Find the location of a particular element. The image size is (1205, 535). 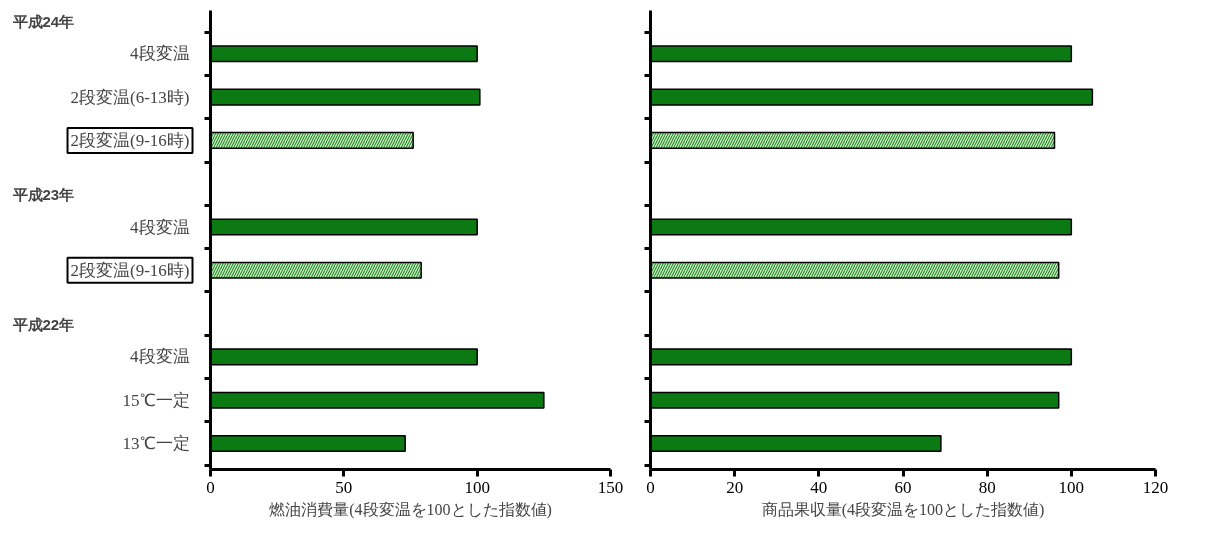

y-tick-label: 2段変温(6-13時) is located at coordinates (130, 97).